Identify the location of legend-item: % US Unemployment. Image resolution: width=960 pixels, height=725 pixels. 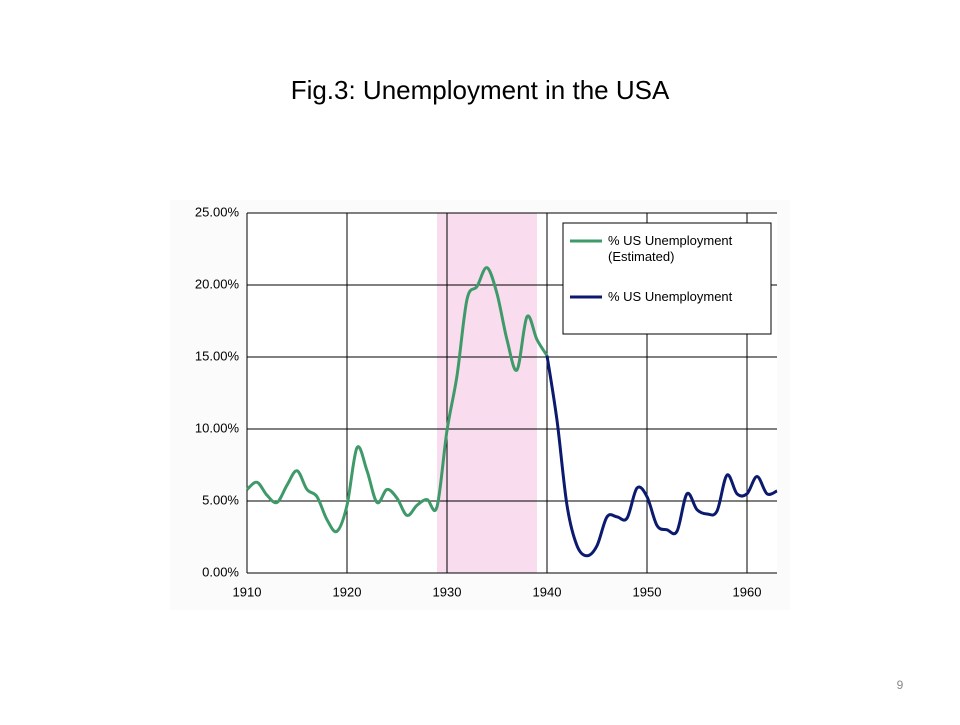
(670, 296).